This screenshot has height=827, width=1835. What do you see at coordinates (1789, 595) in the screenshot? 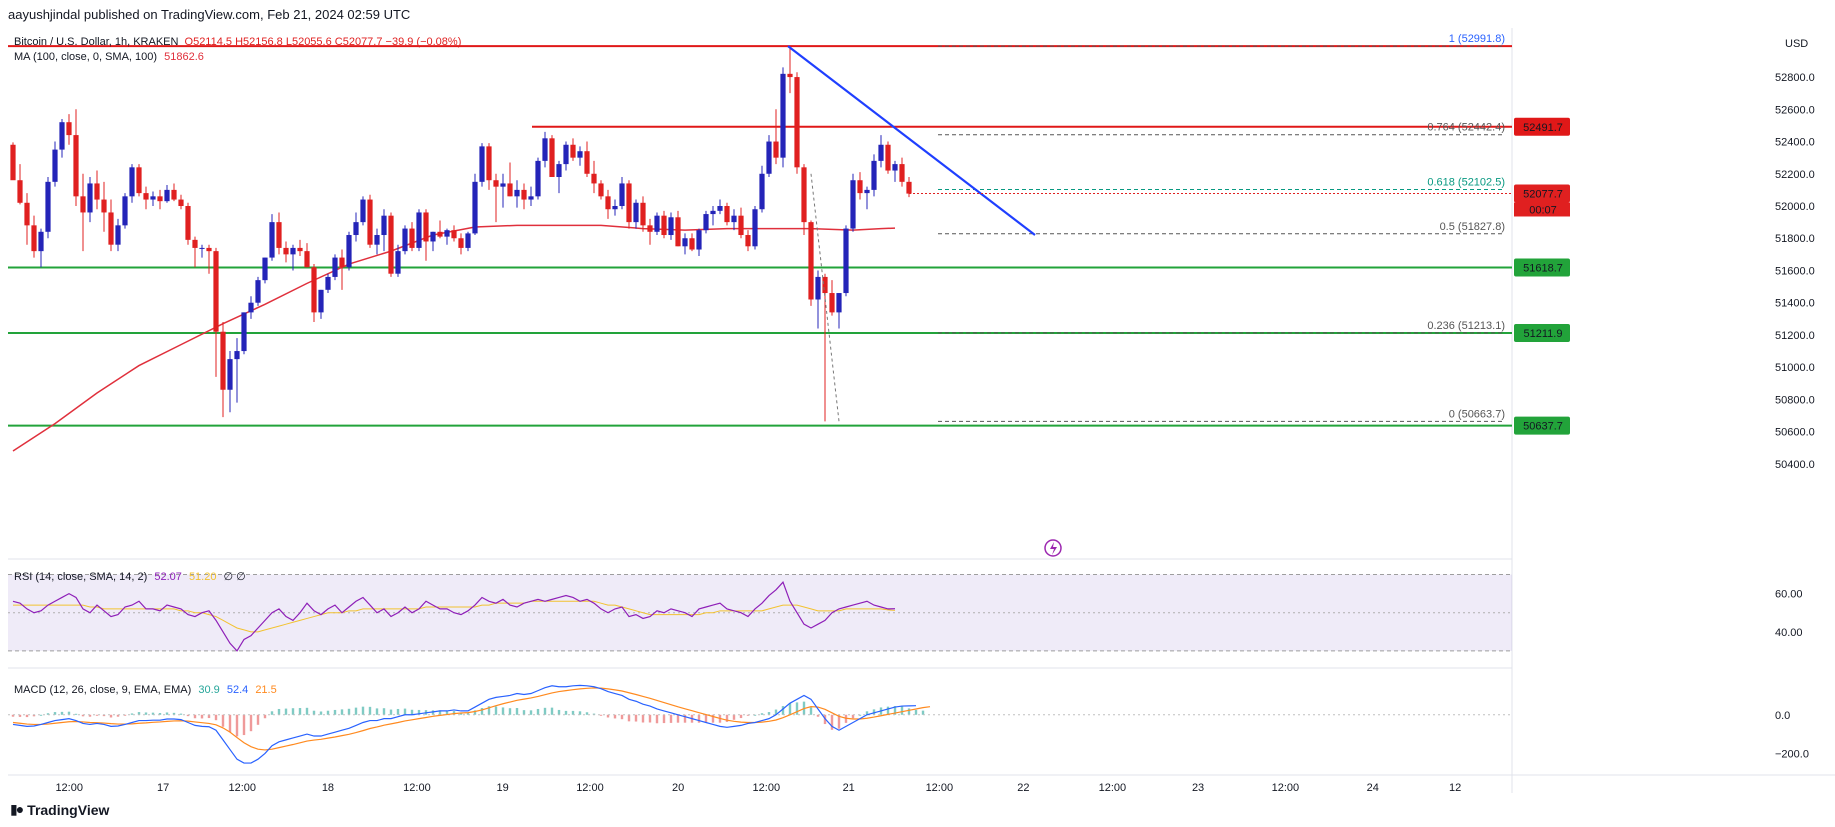
I see `rsi-tick-label: 60.00` at bounding box center [1789, 595].